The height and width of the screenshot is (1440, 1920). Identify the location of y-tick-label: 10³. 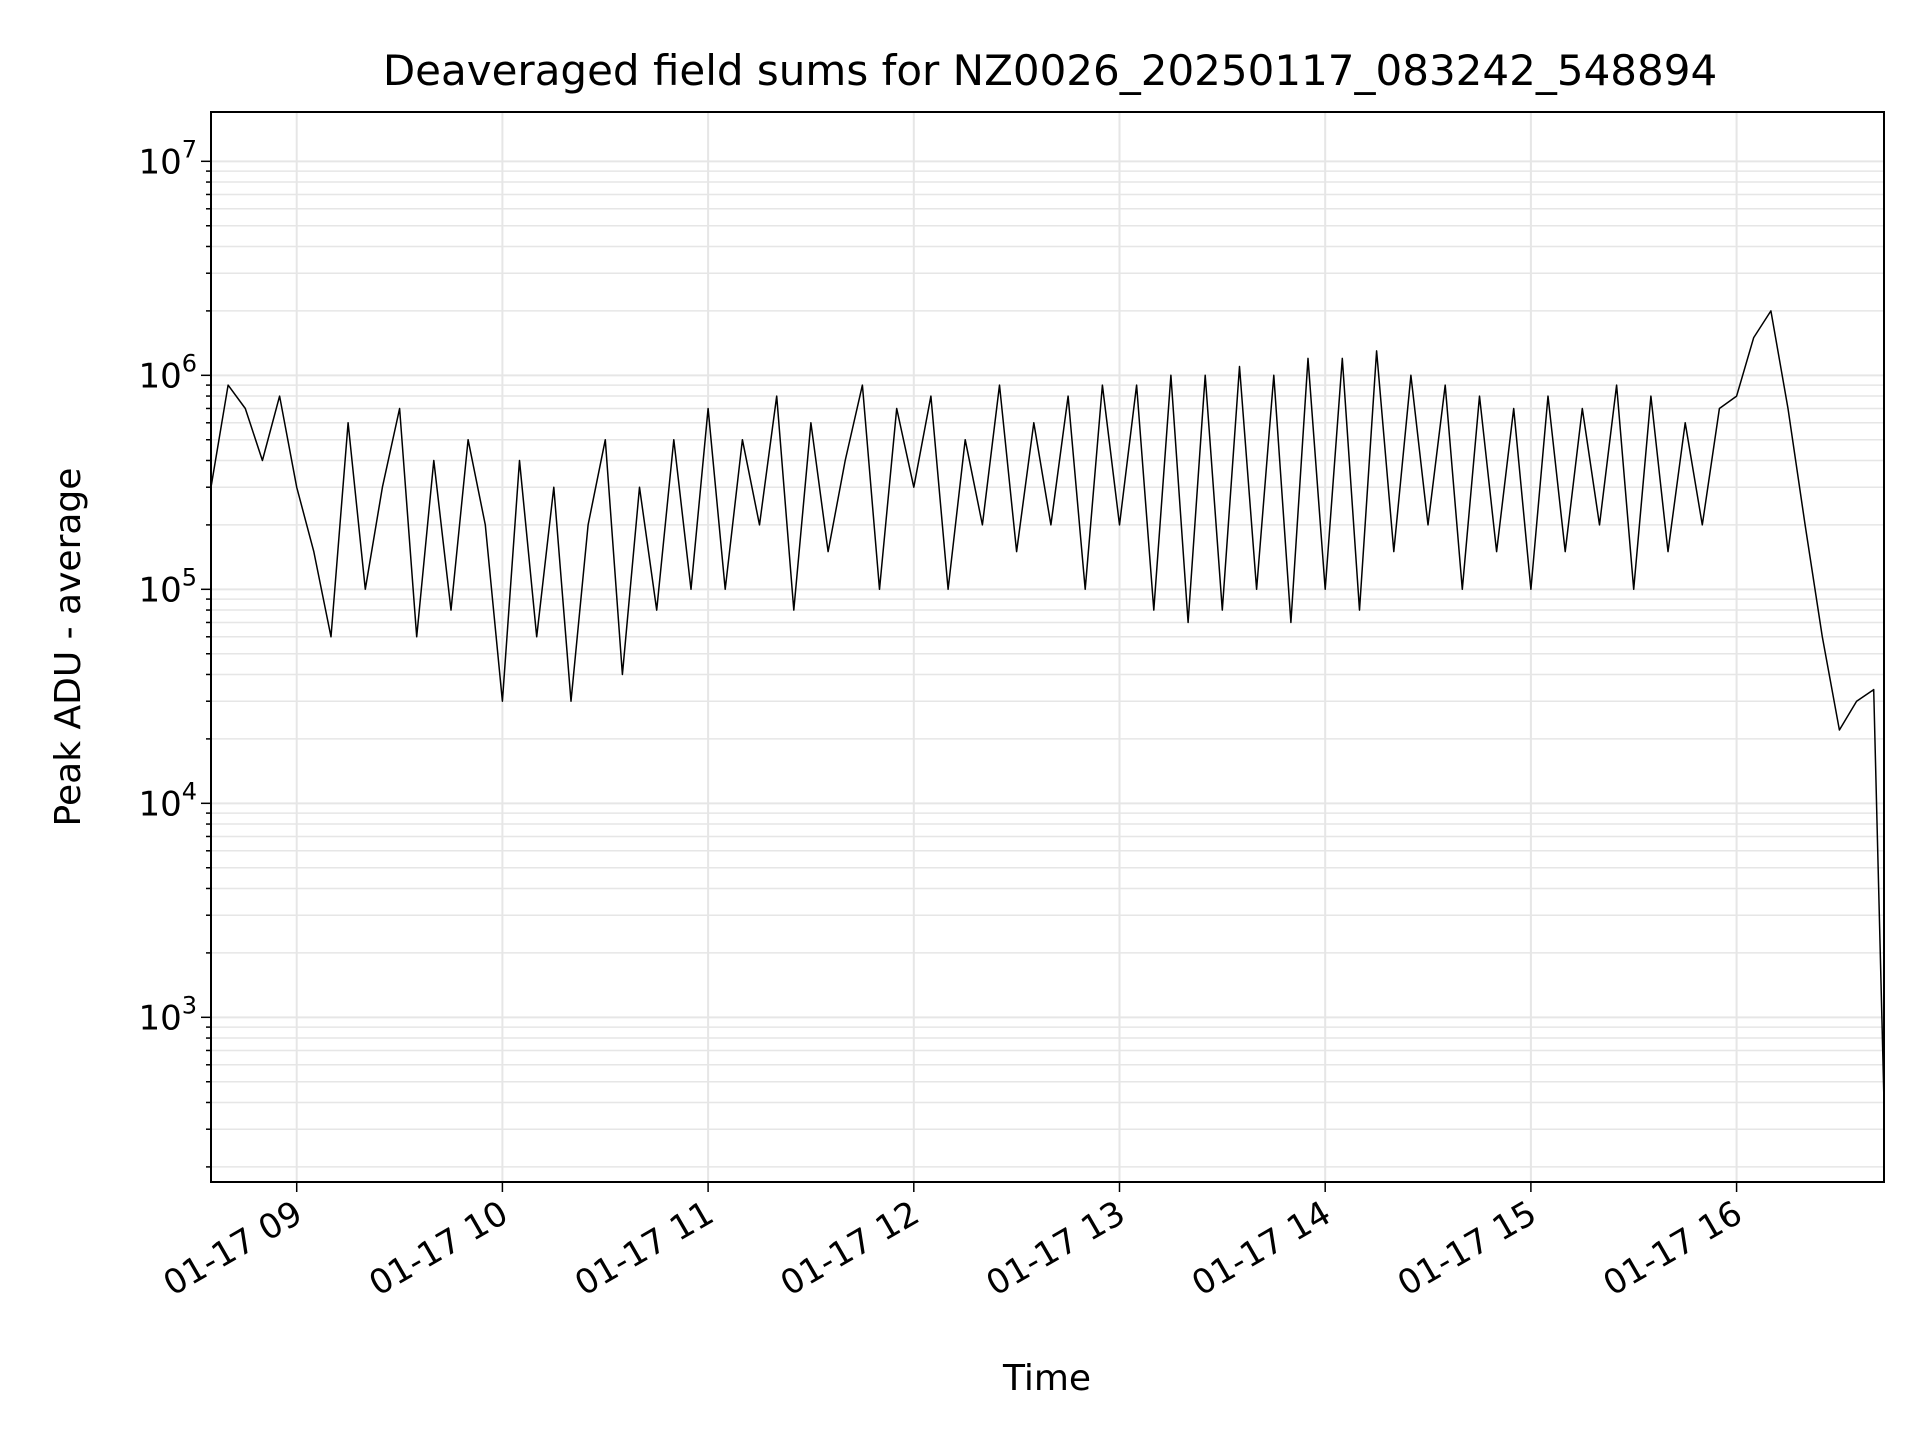
(167, 1014).